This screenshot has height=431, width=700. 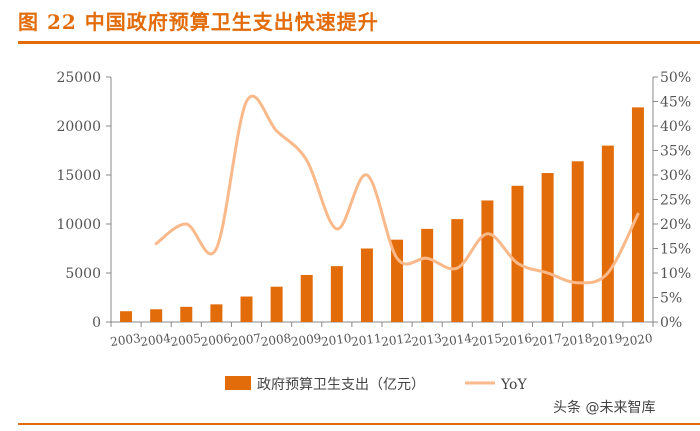 I want to click on y-right-tick-label: 25%, so click(x=675, y=201).